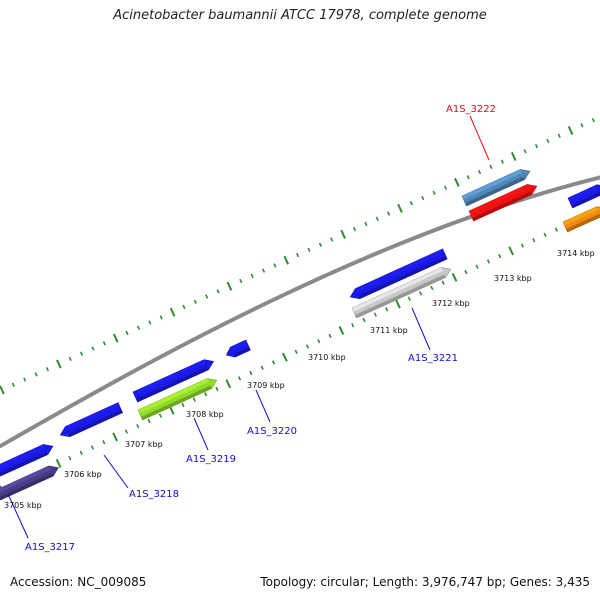  I want to click on gene-label-a1s-3219: A1S_3219, so click(211, 459).